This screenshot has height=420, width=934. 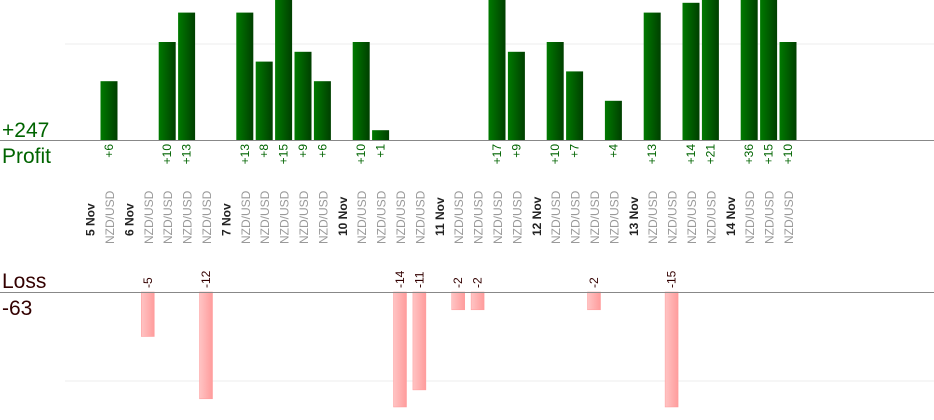 I want to click on loss-value-label: -15, so click(x=672, y=279).